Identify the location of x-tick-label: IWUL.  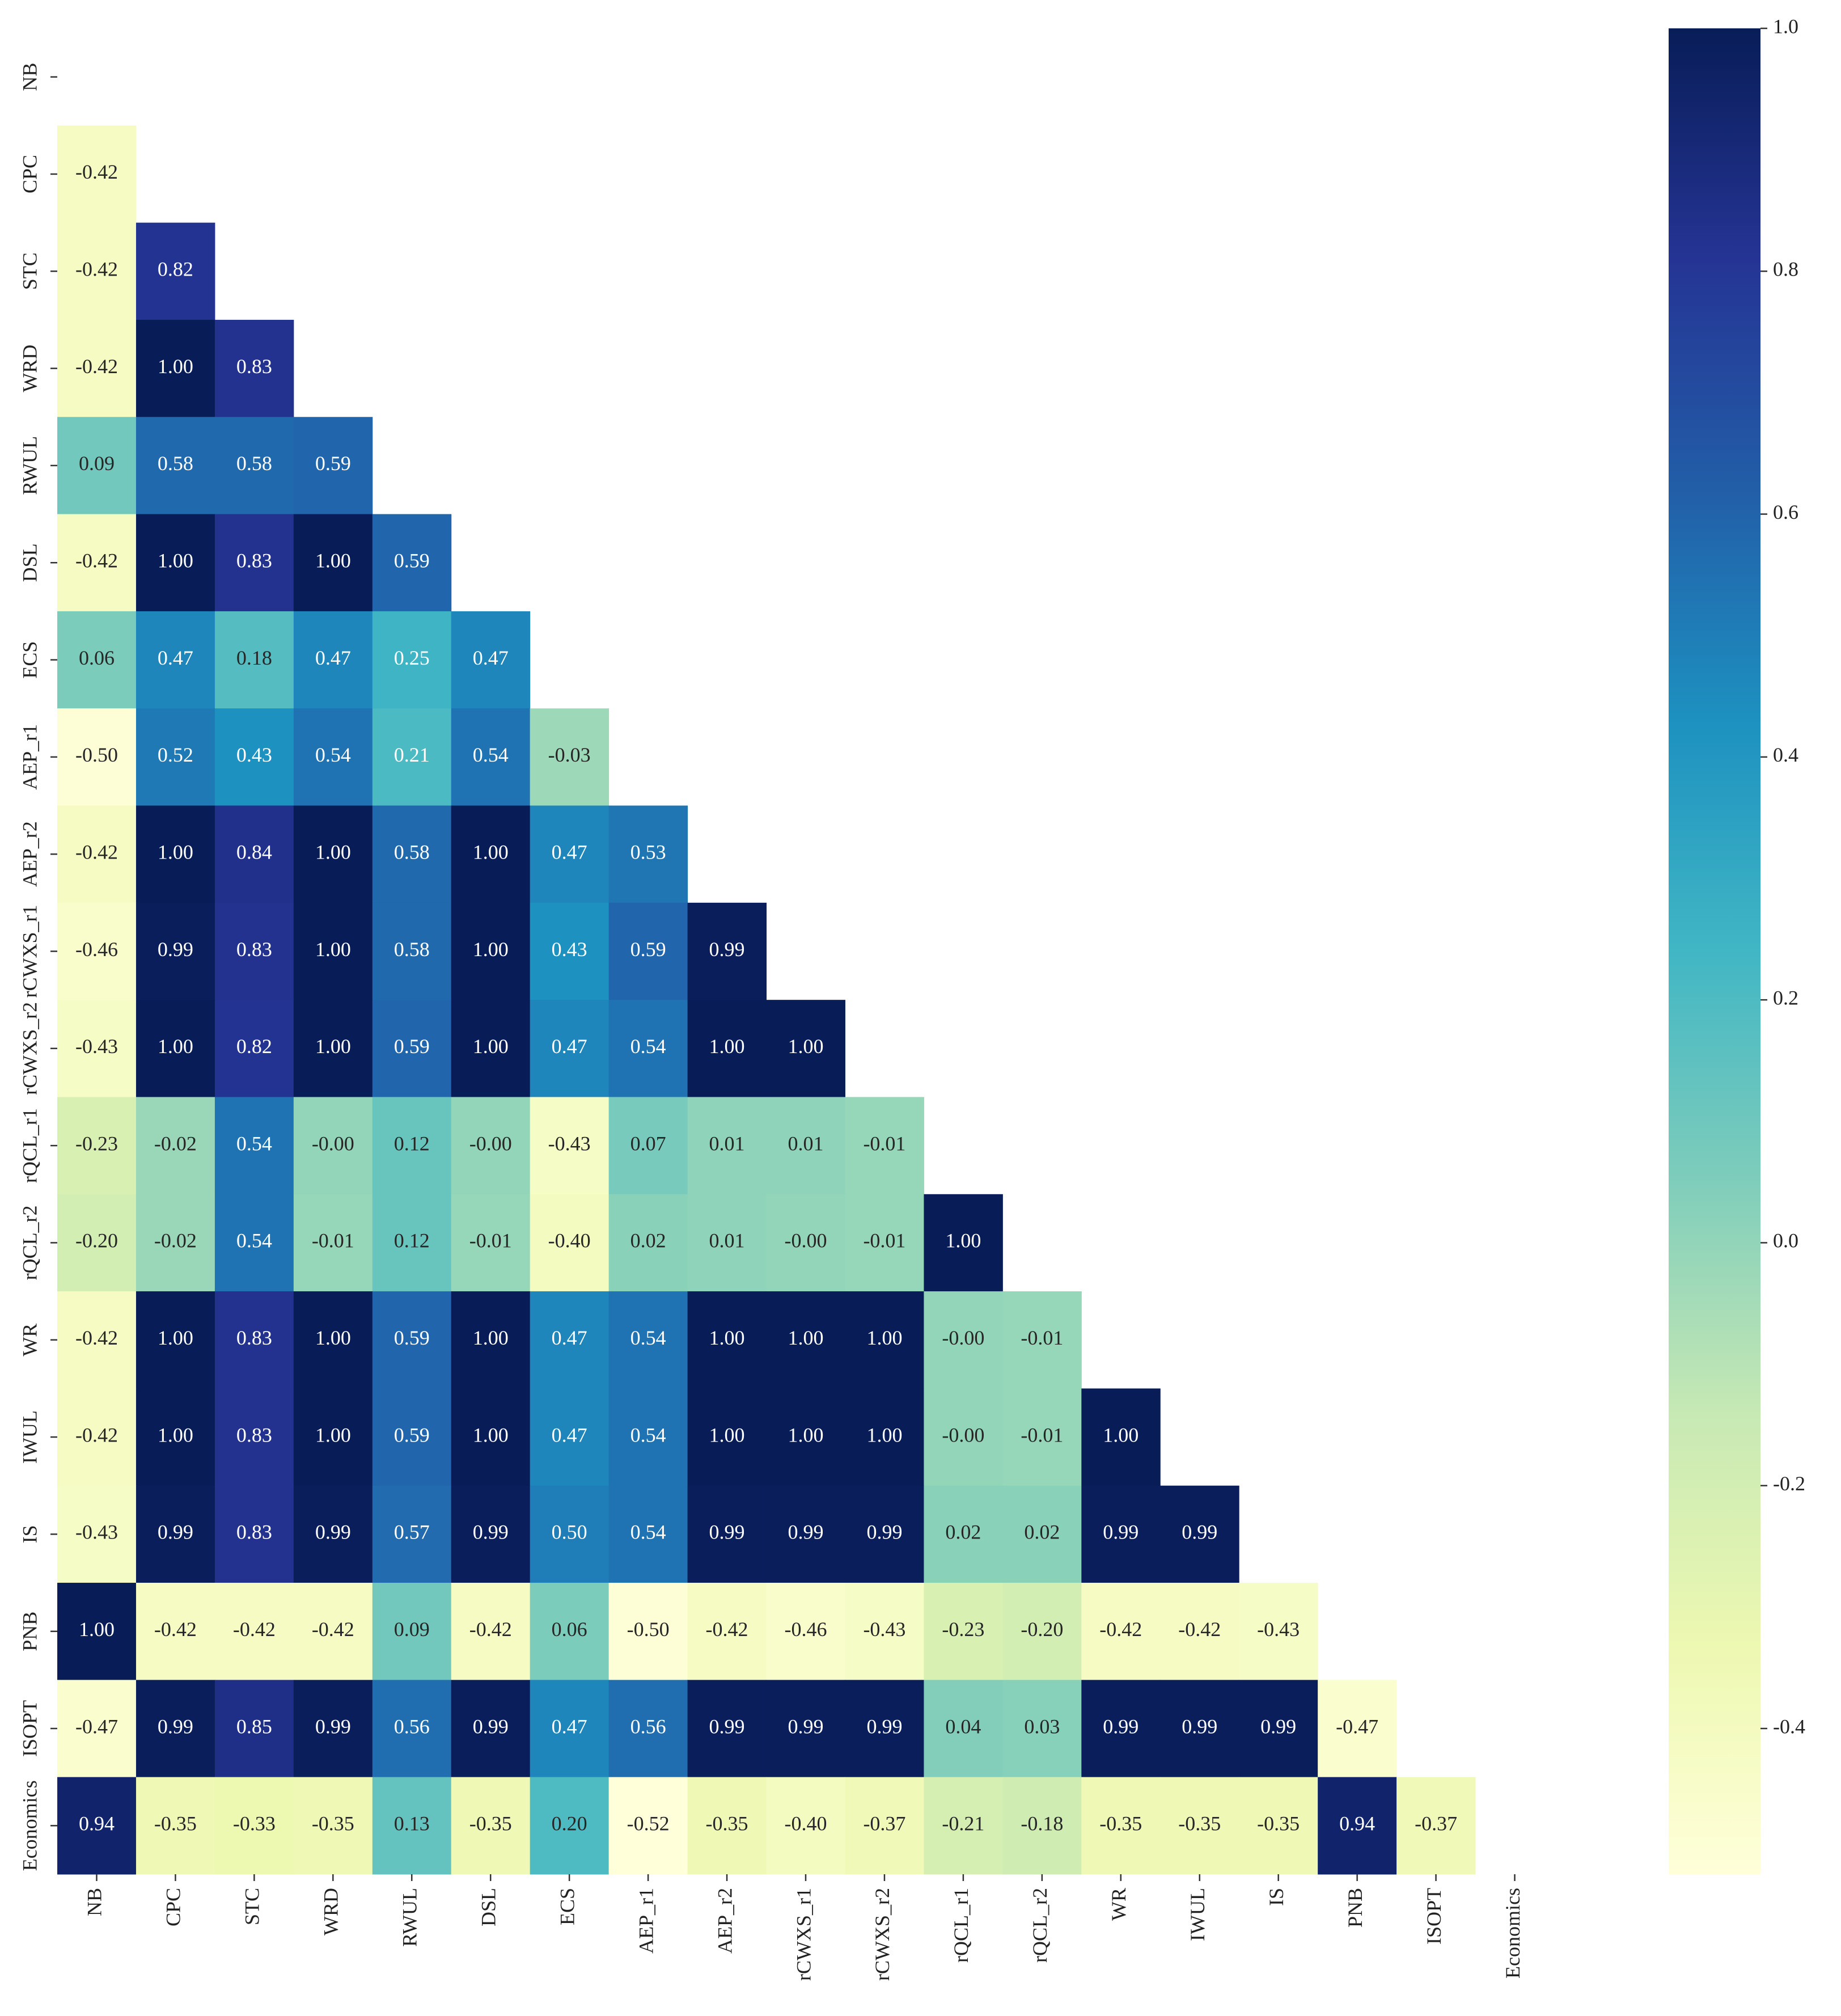
(1197, 1914).